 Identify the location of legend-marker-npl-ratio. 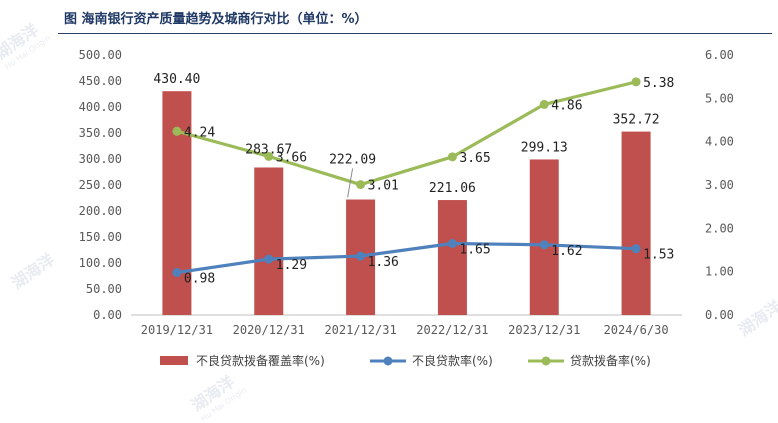
(388, 361).